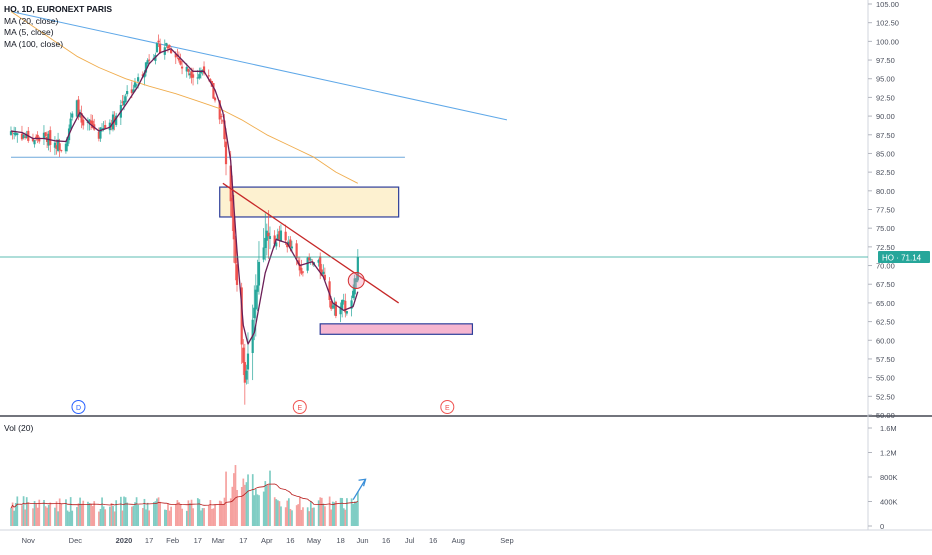 The image size is (932, 555). What do you see at coordinates (885, 228) in the screenshot?
I see `y-tick-label: 75.00` at bounding box center [885, 228].